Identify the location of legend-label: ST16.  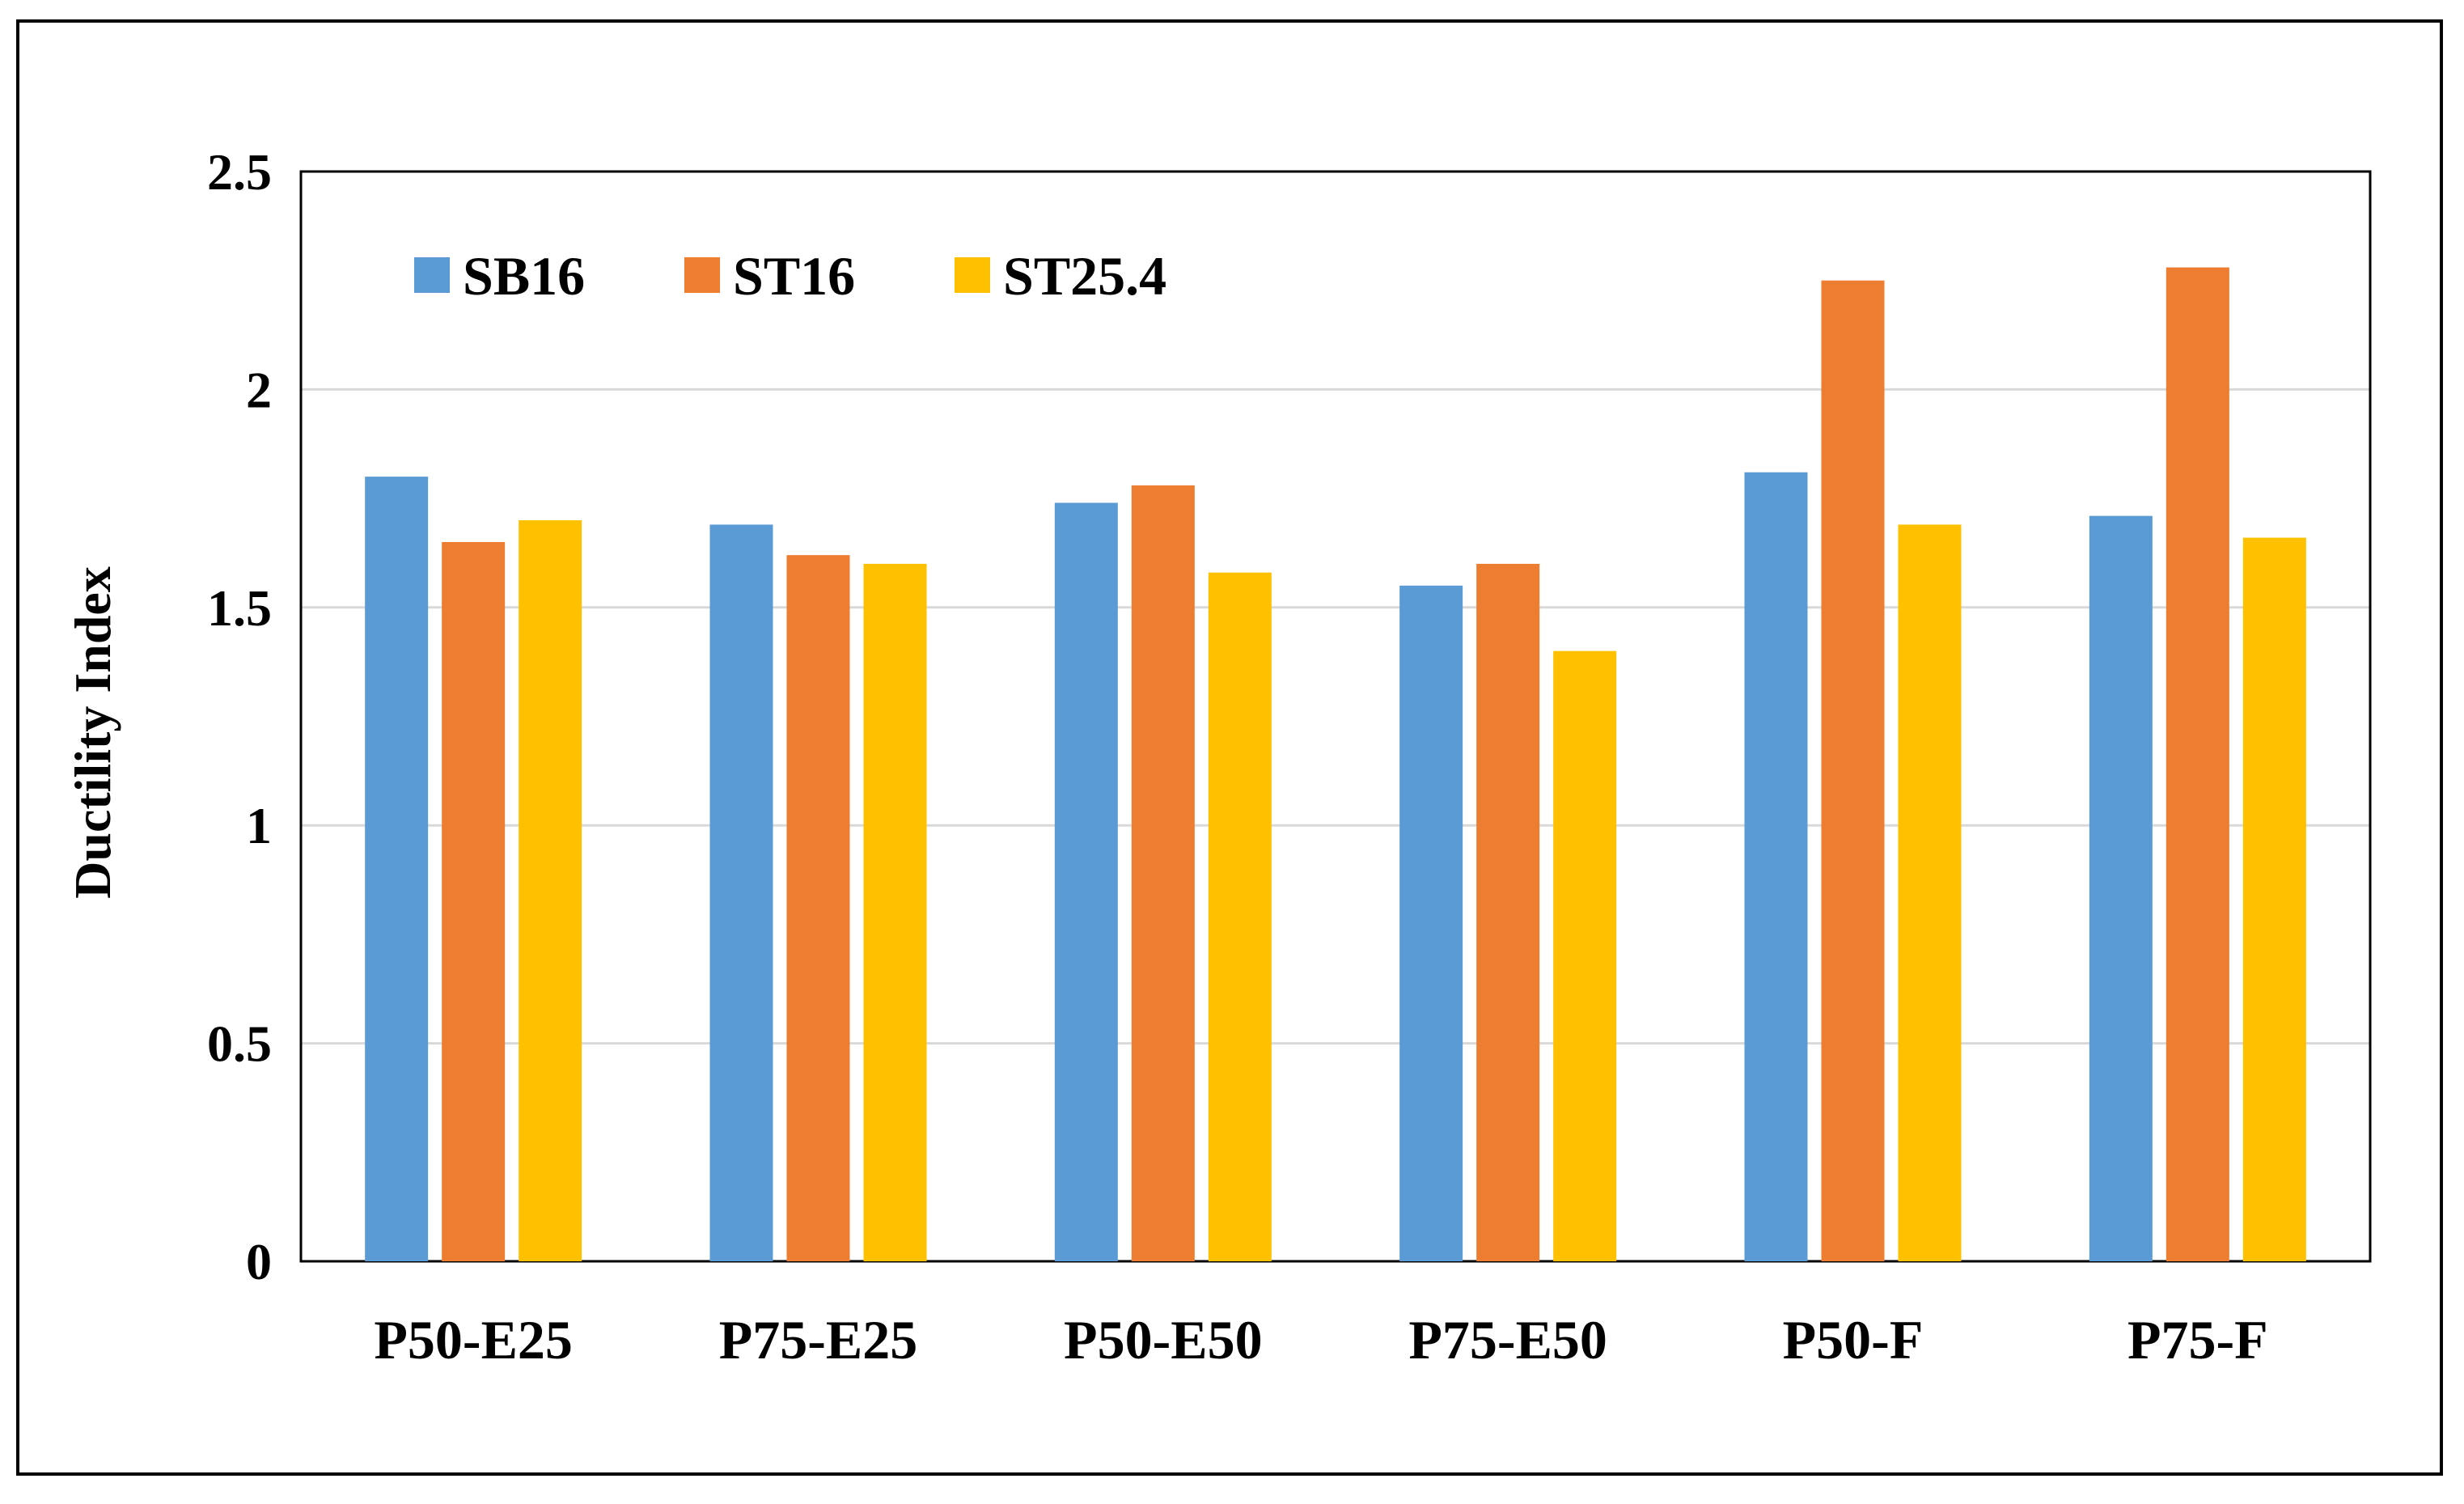
(794, 276).